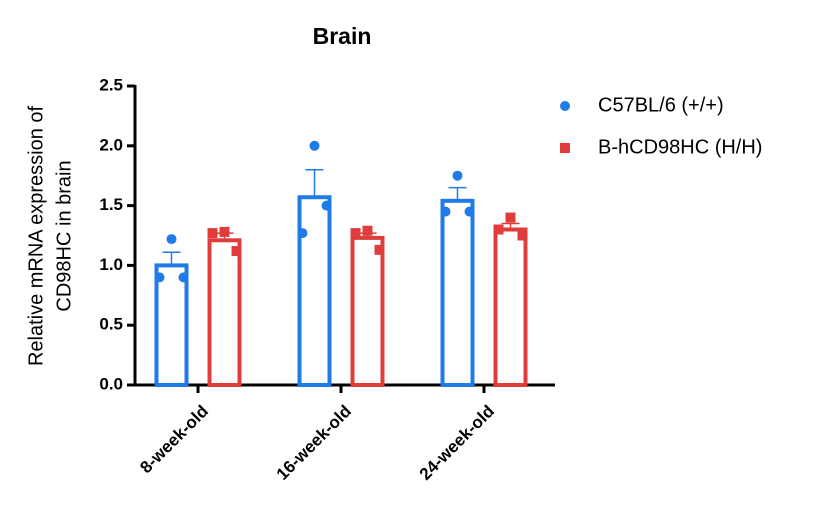 The image size is (822, 530). I want to click on x-tick-label: 16-week-old, so click(314, 443).